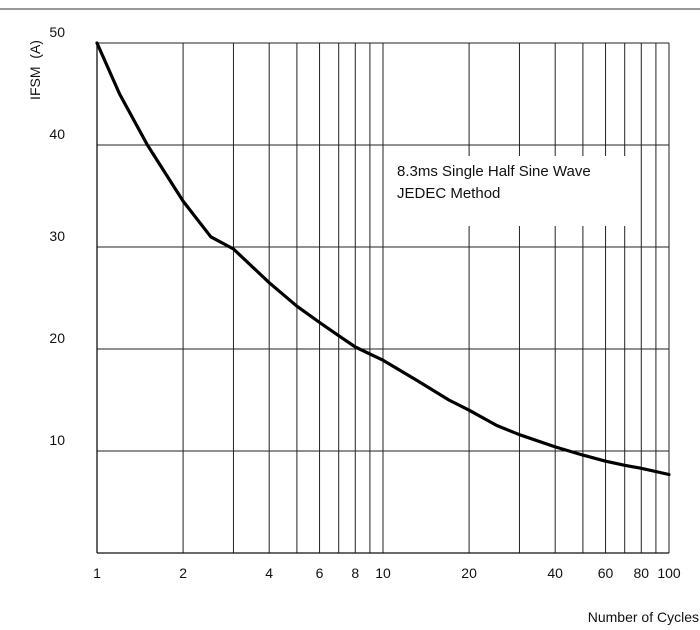 Image resolution: width=700 pixels, height=630 pixels. What do you see at coordinates (269, 573) in the screenshot?
I see `x-tick-label: 4` at bounding box center [269, 573].